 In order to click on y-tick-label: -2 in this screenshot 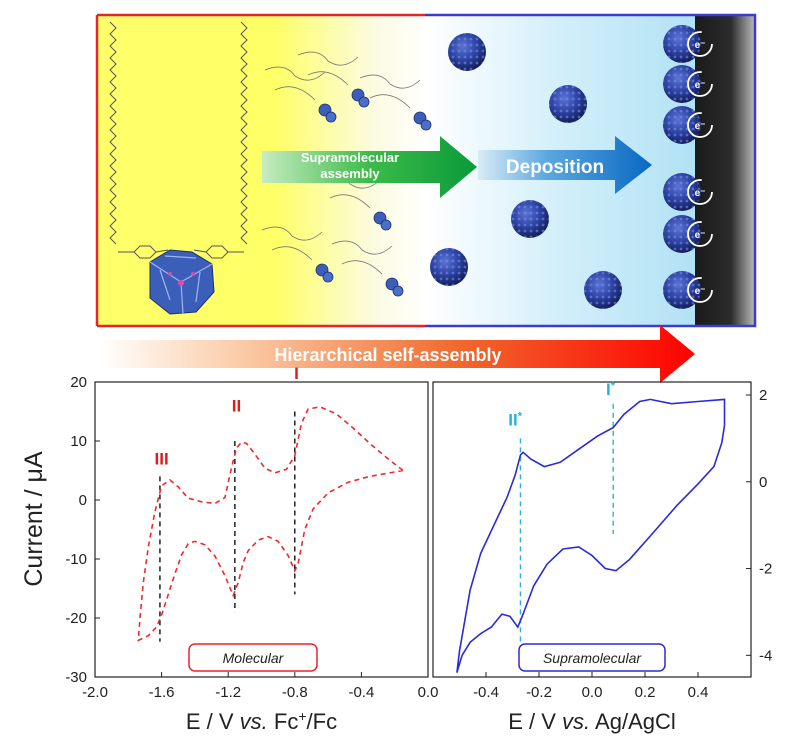, I will do `click(765, 569)`.